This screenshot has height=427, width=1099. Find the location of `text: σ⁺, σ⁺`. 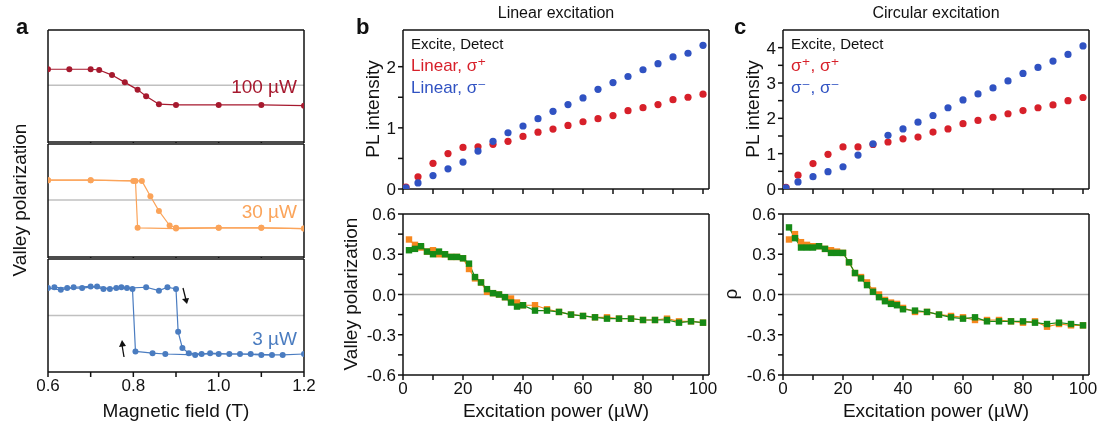

text: σ⁺, σ⁺ is located at coordinates (816, 66).